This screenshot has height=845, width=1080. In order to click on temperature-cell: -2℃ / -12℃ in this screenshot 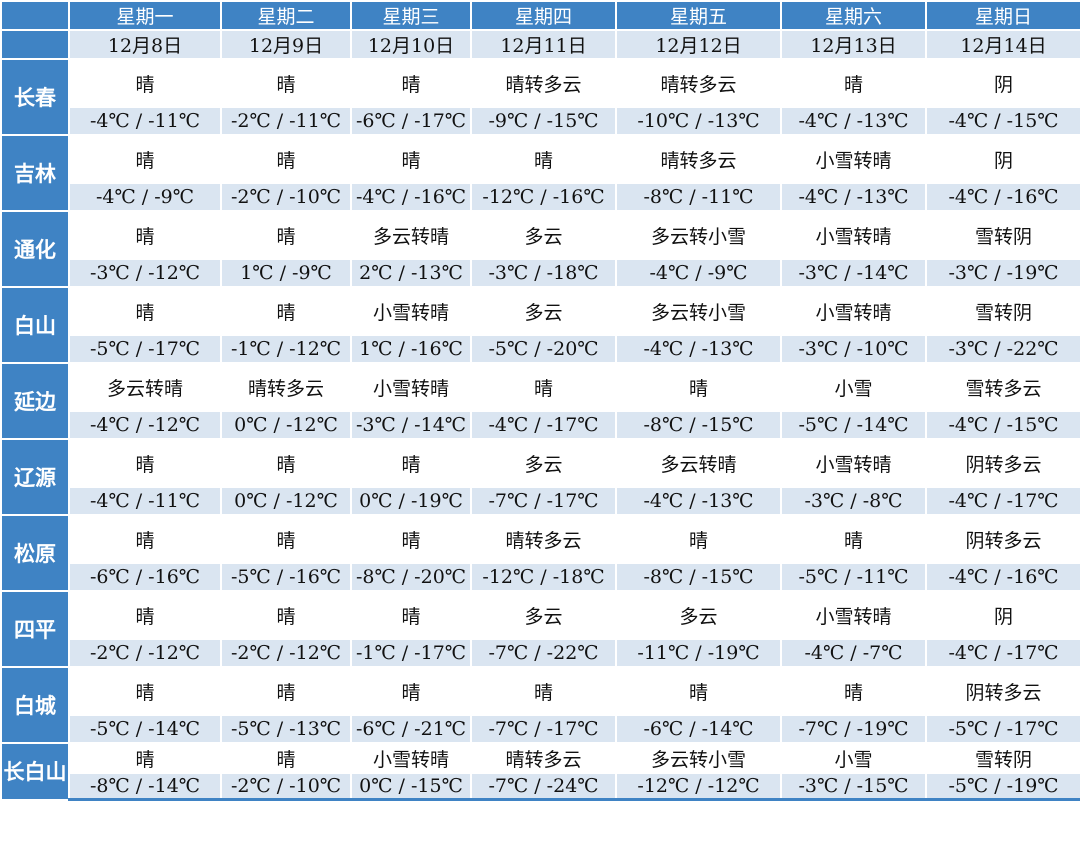, I will do `click(286, 653)`.